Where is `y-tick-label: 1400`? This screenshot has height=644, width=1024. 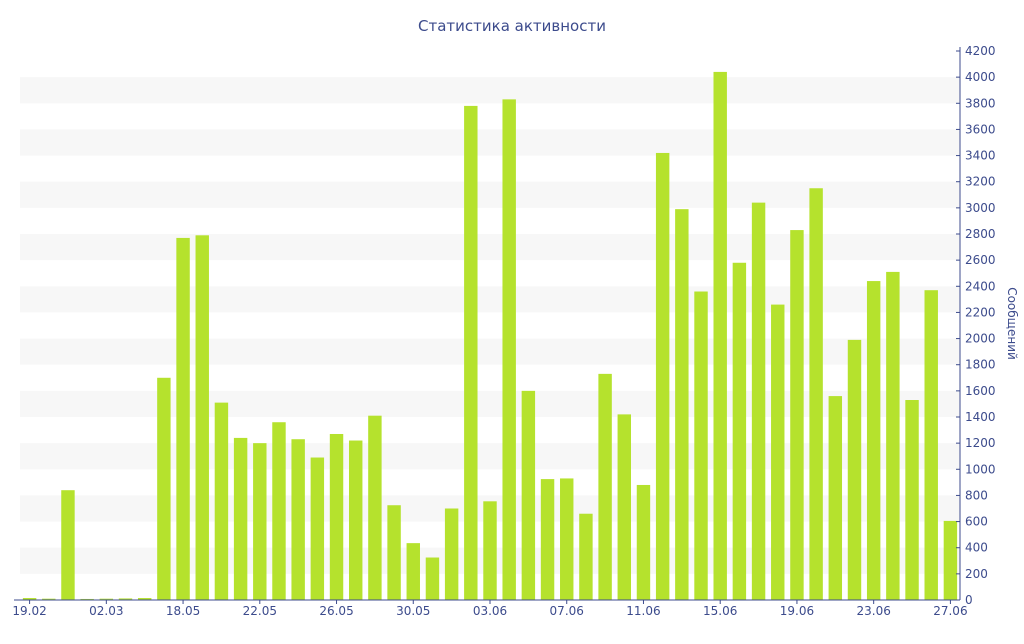
y-tick-label: 1400 is located at coordinates (980, 417).